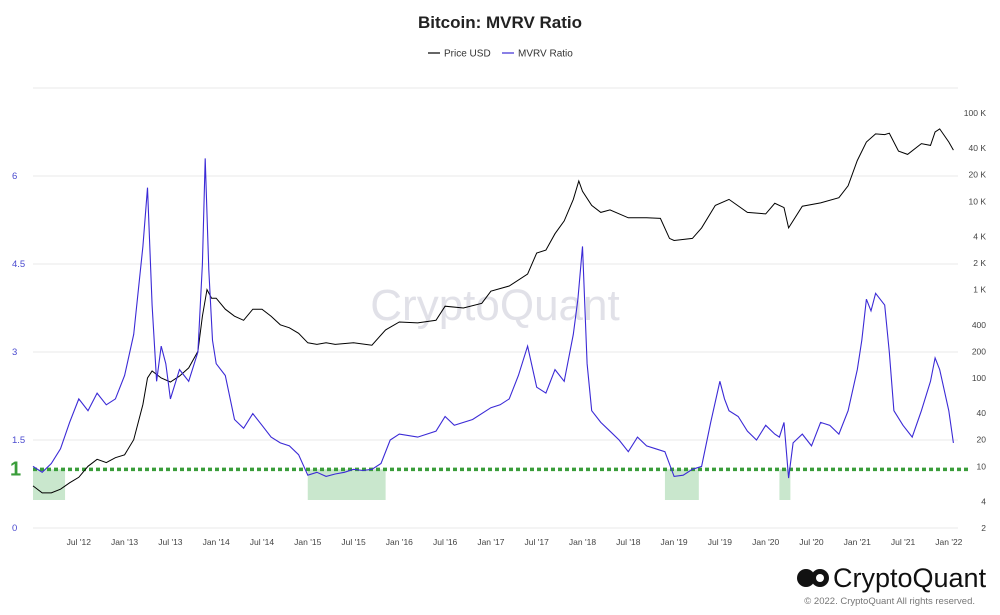  I want to click on right-tick-label: 10 K, so click(978, 201).